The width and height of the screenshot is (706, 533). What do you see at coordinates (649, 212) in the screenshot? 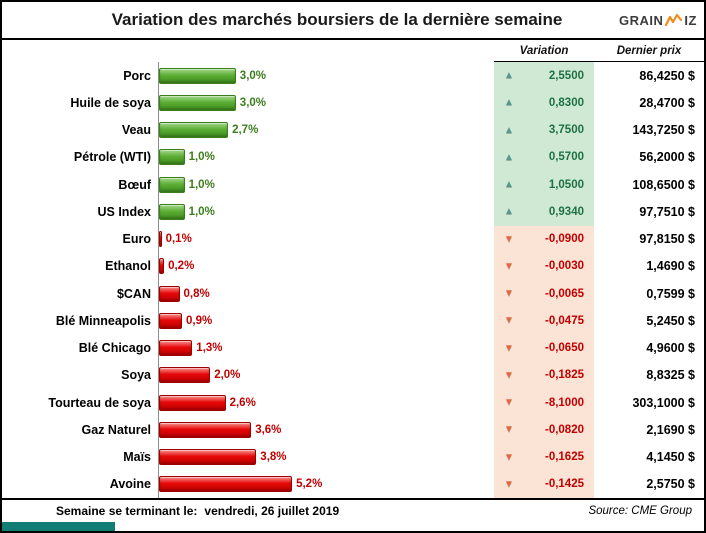
I see `last-price: 97,7510 $` at bounding box center [649, 212].